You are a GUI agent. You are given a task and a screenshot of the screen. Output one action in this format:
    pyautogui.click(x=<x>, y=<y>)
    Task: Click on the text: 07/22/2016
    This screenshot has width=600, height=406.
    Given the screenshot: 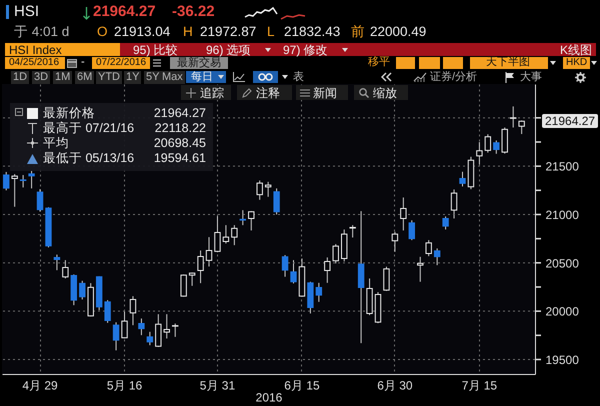 What is the action you would take?
    pyautogui.click(x=121, y=62)
    